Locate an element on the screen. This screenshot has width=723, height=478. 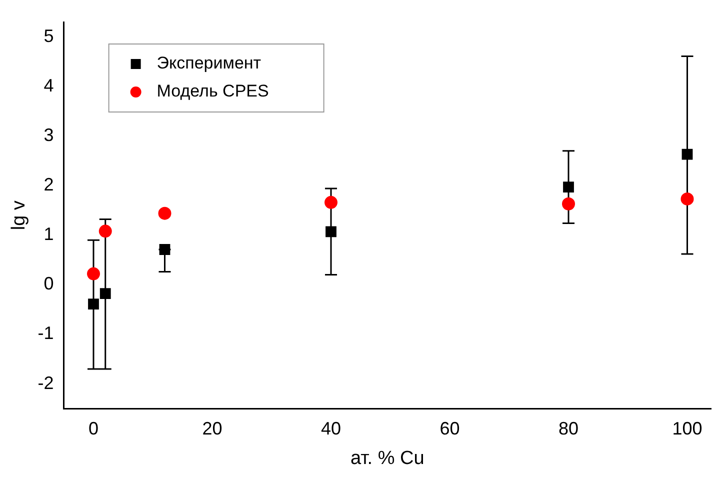
y-tick-label: -2 is located at coordinates (46, 382).